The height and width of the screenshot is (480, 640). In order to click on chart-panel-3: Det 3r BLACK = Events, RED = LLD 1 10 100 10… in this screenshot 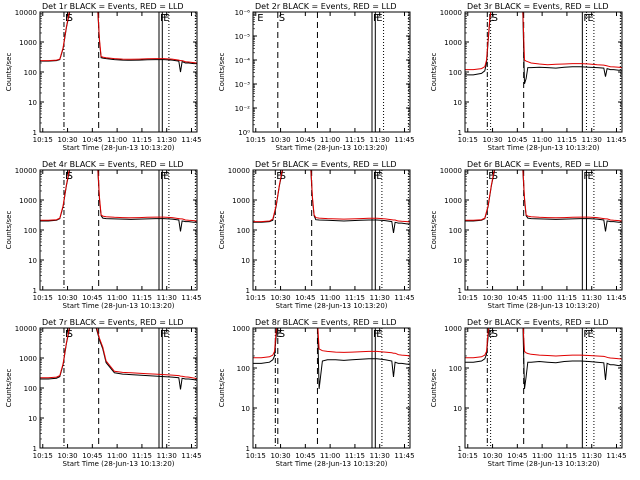, I will do `click(528, 77)`.